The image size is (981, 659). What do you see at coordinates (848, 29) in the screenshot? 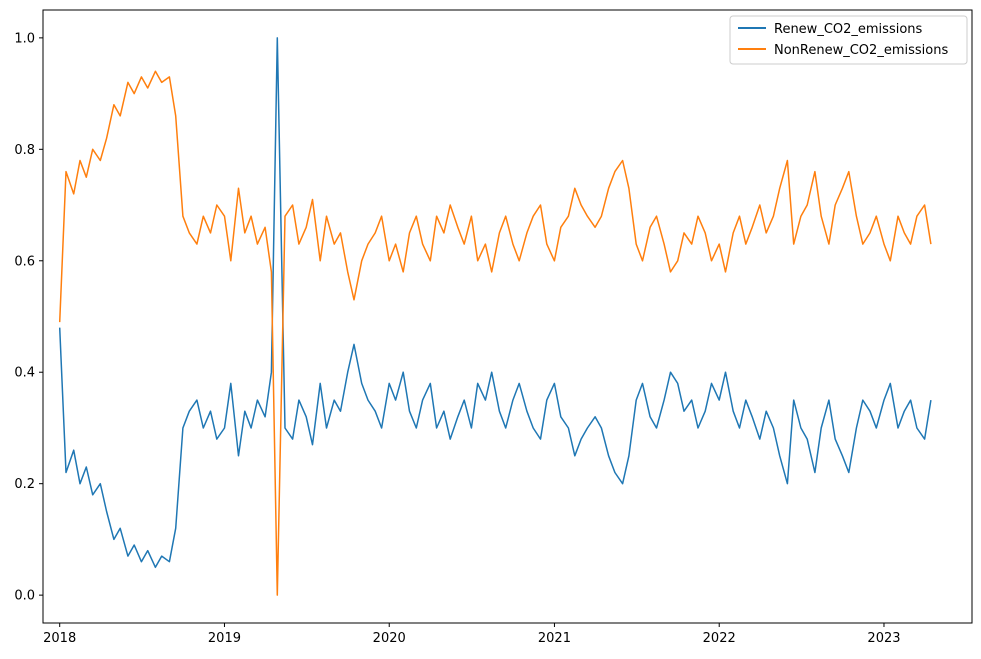
I see `legend-label-renew: Renew_CO2_emissions` at bounding box center [848, 29].